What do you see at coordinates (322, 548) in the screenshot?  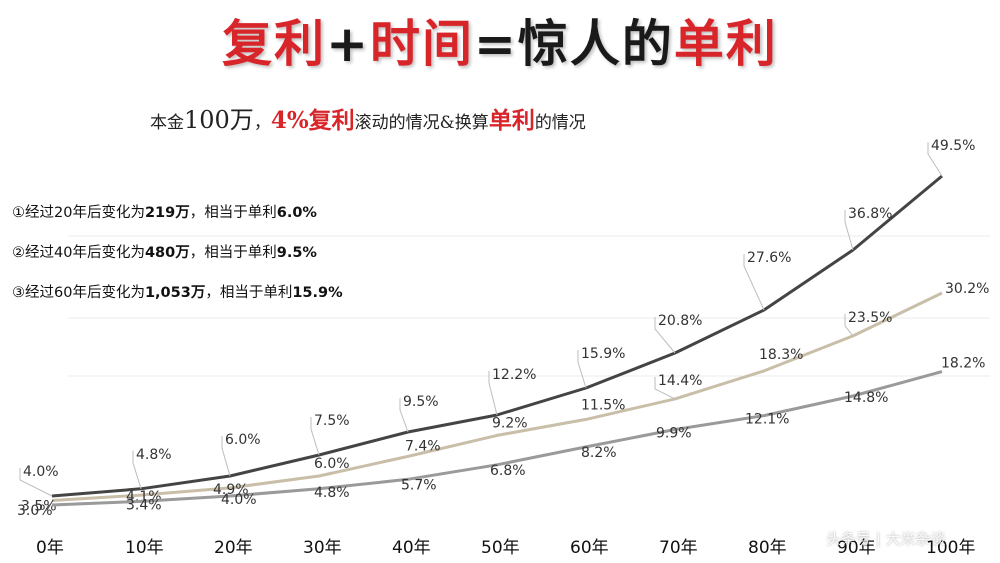 I see `x-tick-label: 30年` at bounding box center [322, 548].